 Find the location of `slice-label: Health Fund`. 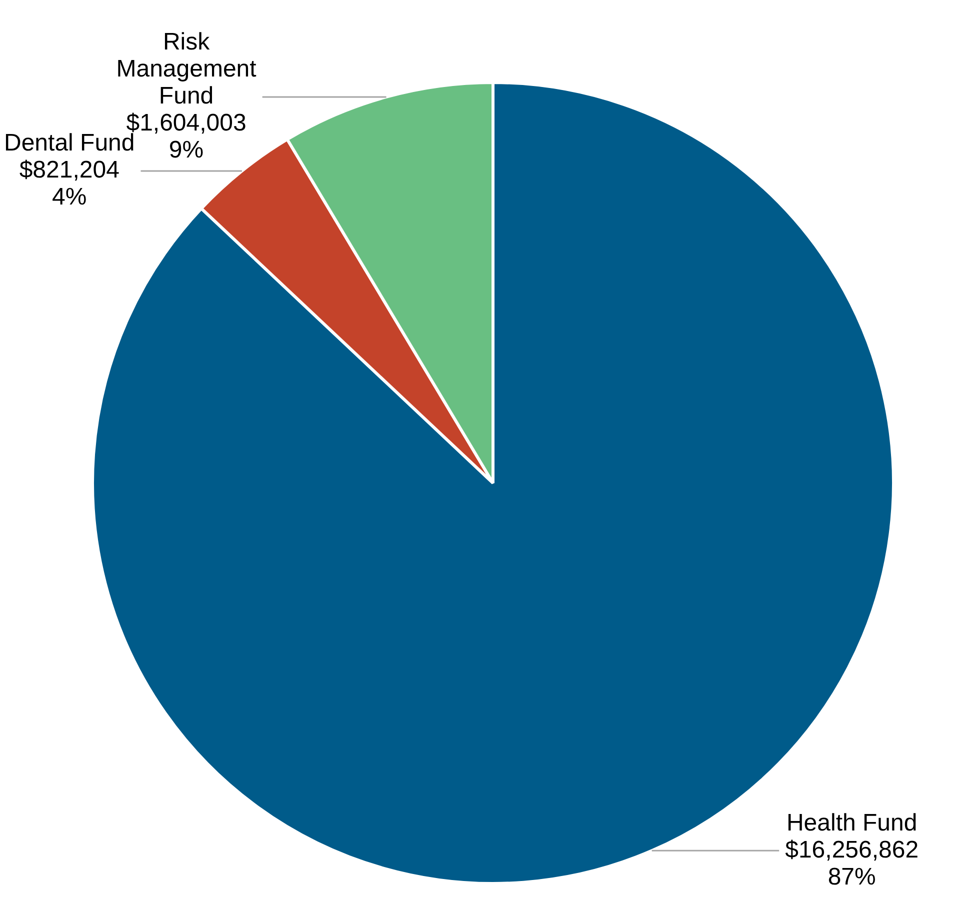

slice-label: Health Fund is located at coordinates (852, 822).